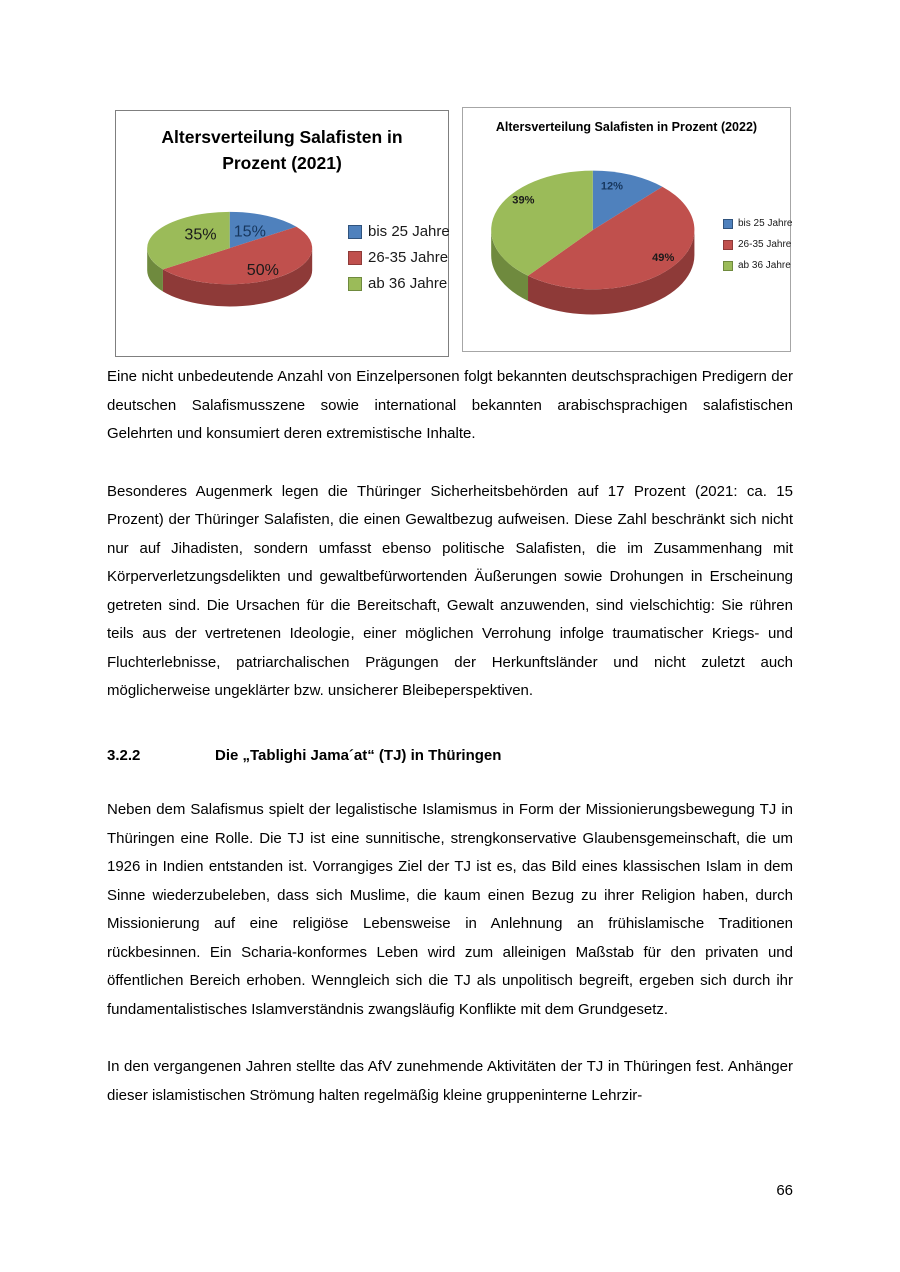  What do you see at coordinates (124, 755) in the screenshot?
I see `section-number: 3.2.2` at bounding box center [124, 755].